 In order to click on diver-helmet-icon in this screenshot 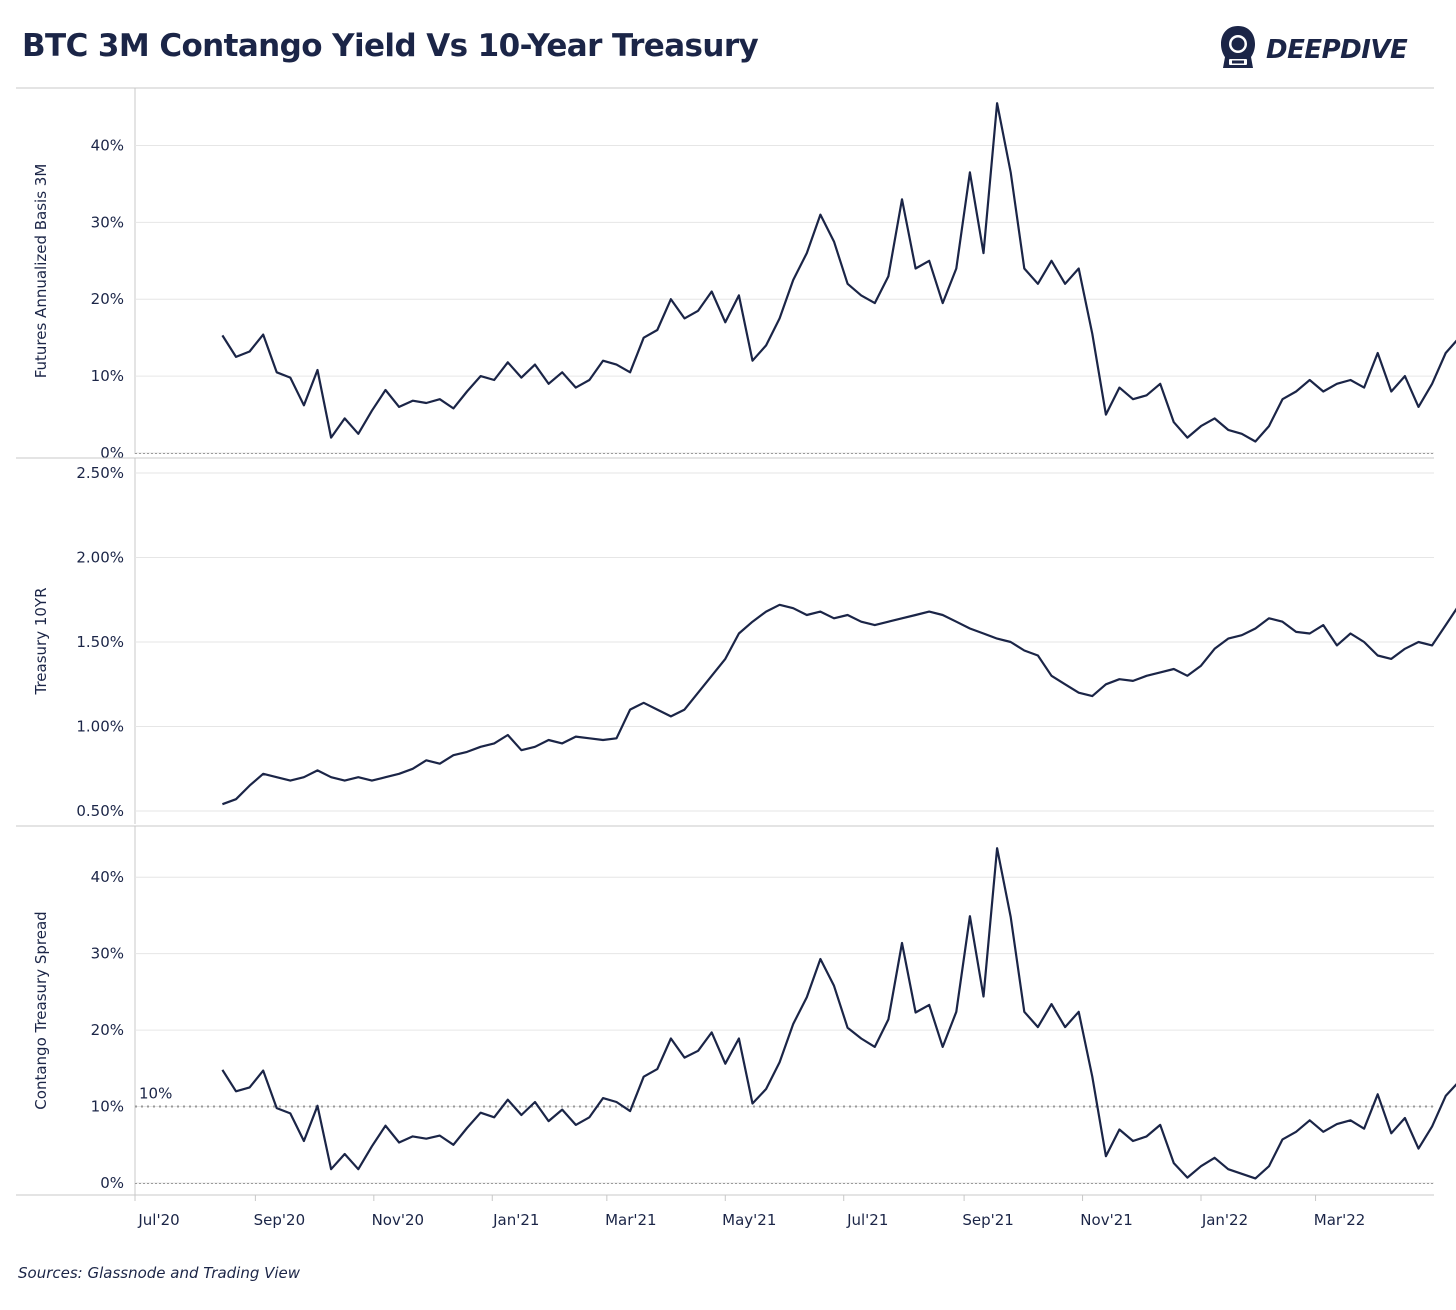, I will do `click(1238, 47)`.